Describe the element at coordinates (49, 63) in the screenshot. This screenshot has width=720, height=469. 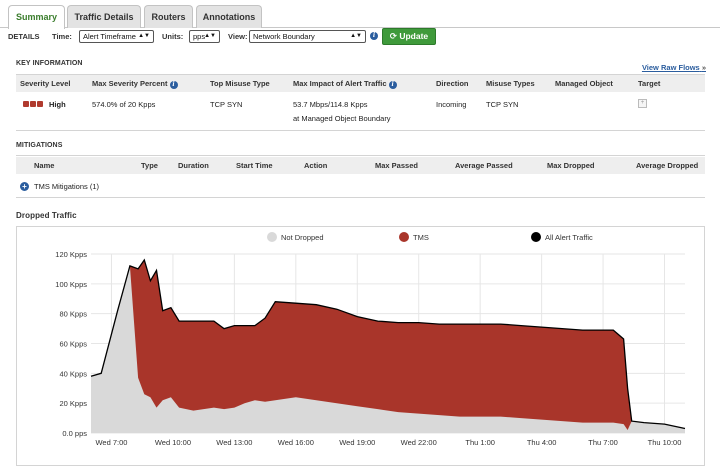
I see `key-information-title: KEY INFORMATION` at that location.